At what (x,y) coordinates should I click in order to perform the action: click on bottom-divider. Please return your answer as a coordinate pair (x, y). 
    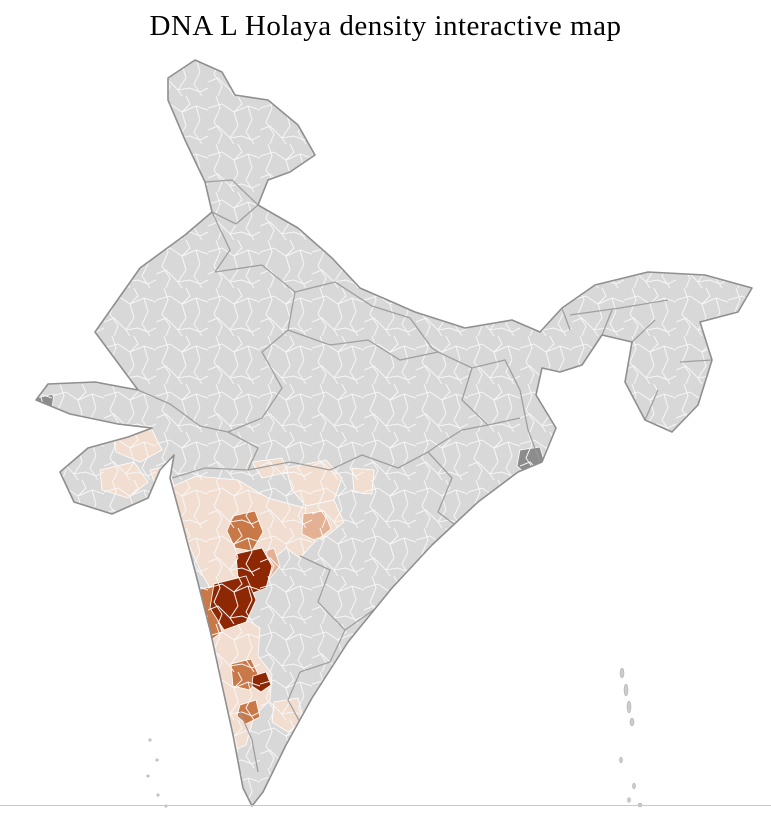
    Looking at the image, I should click on (385, 805).